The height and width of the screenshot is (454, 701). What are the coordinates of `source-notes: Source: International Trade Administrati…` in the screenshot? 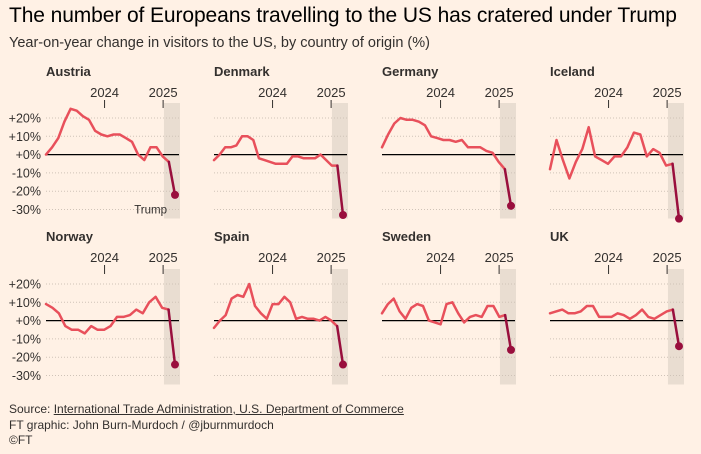 It's located at (206, 425).